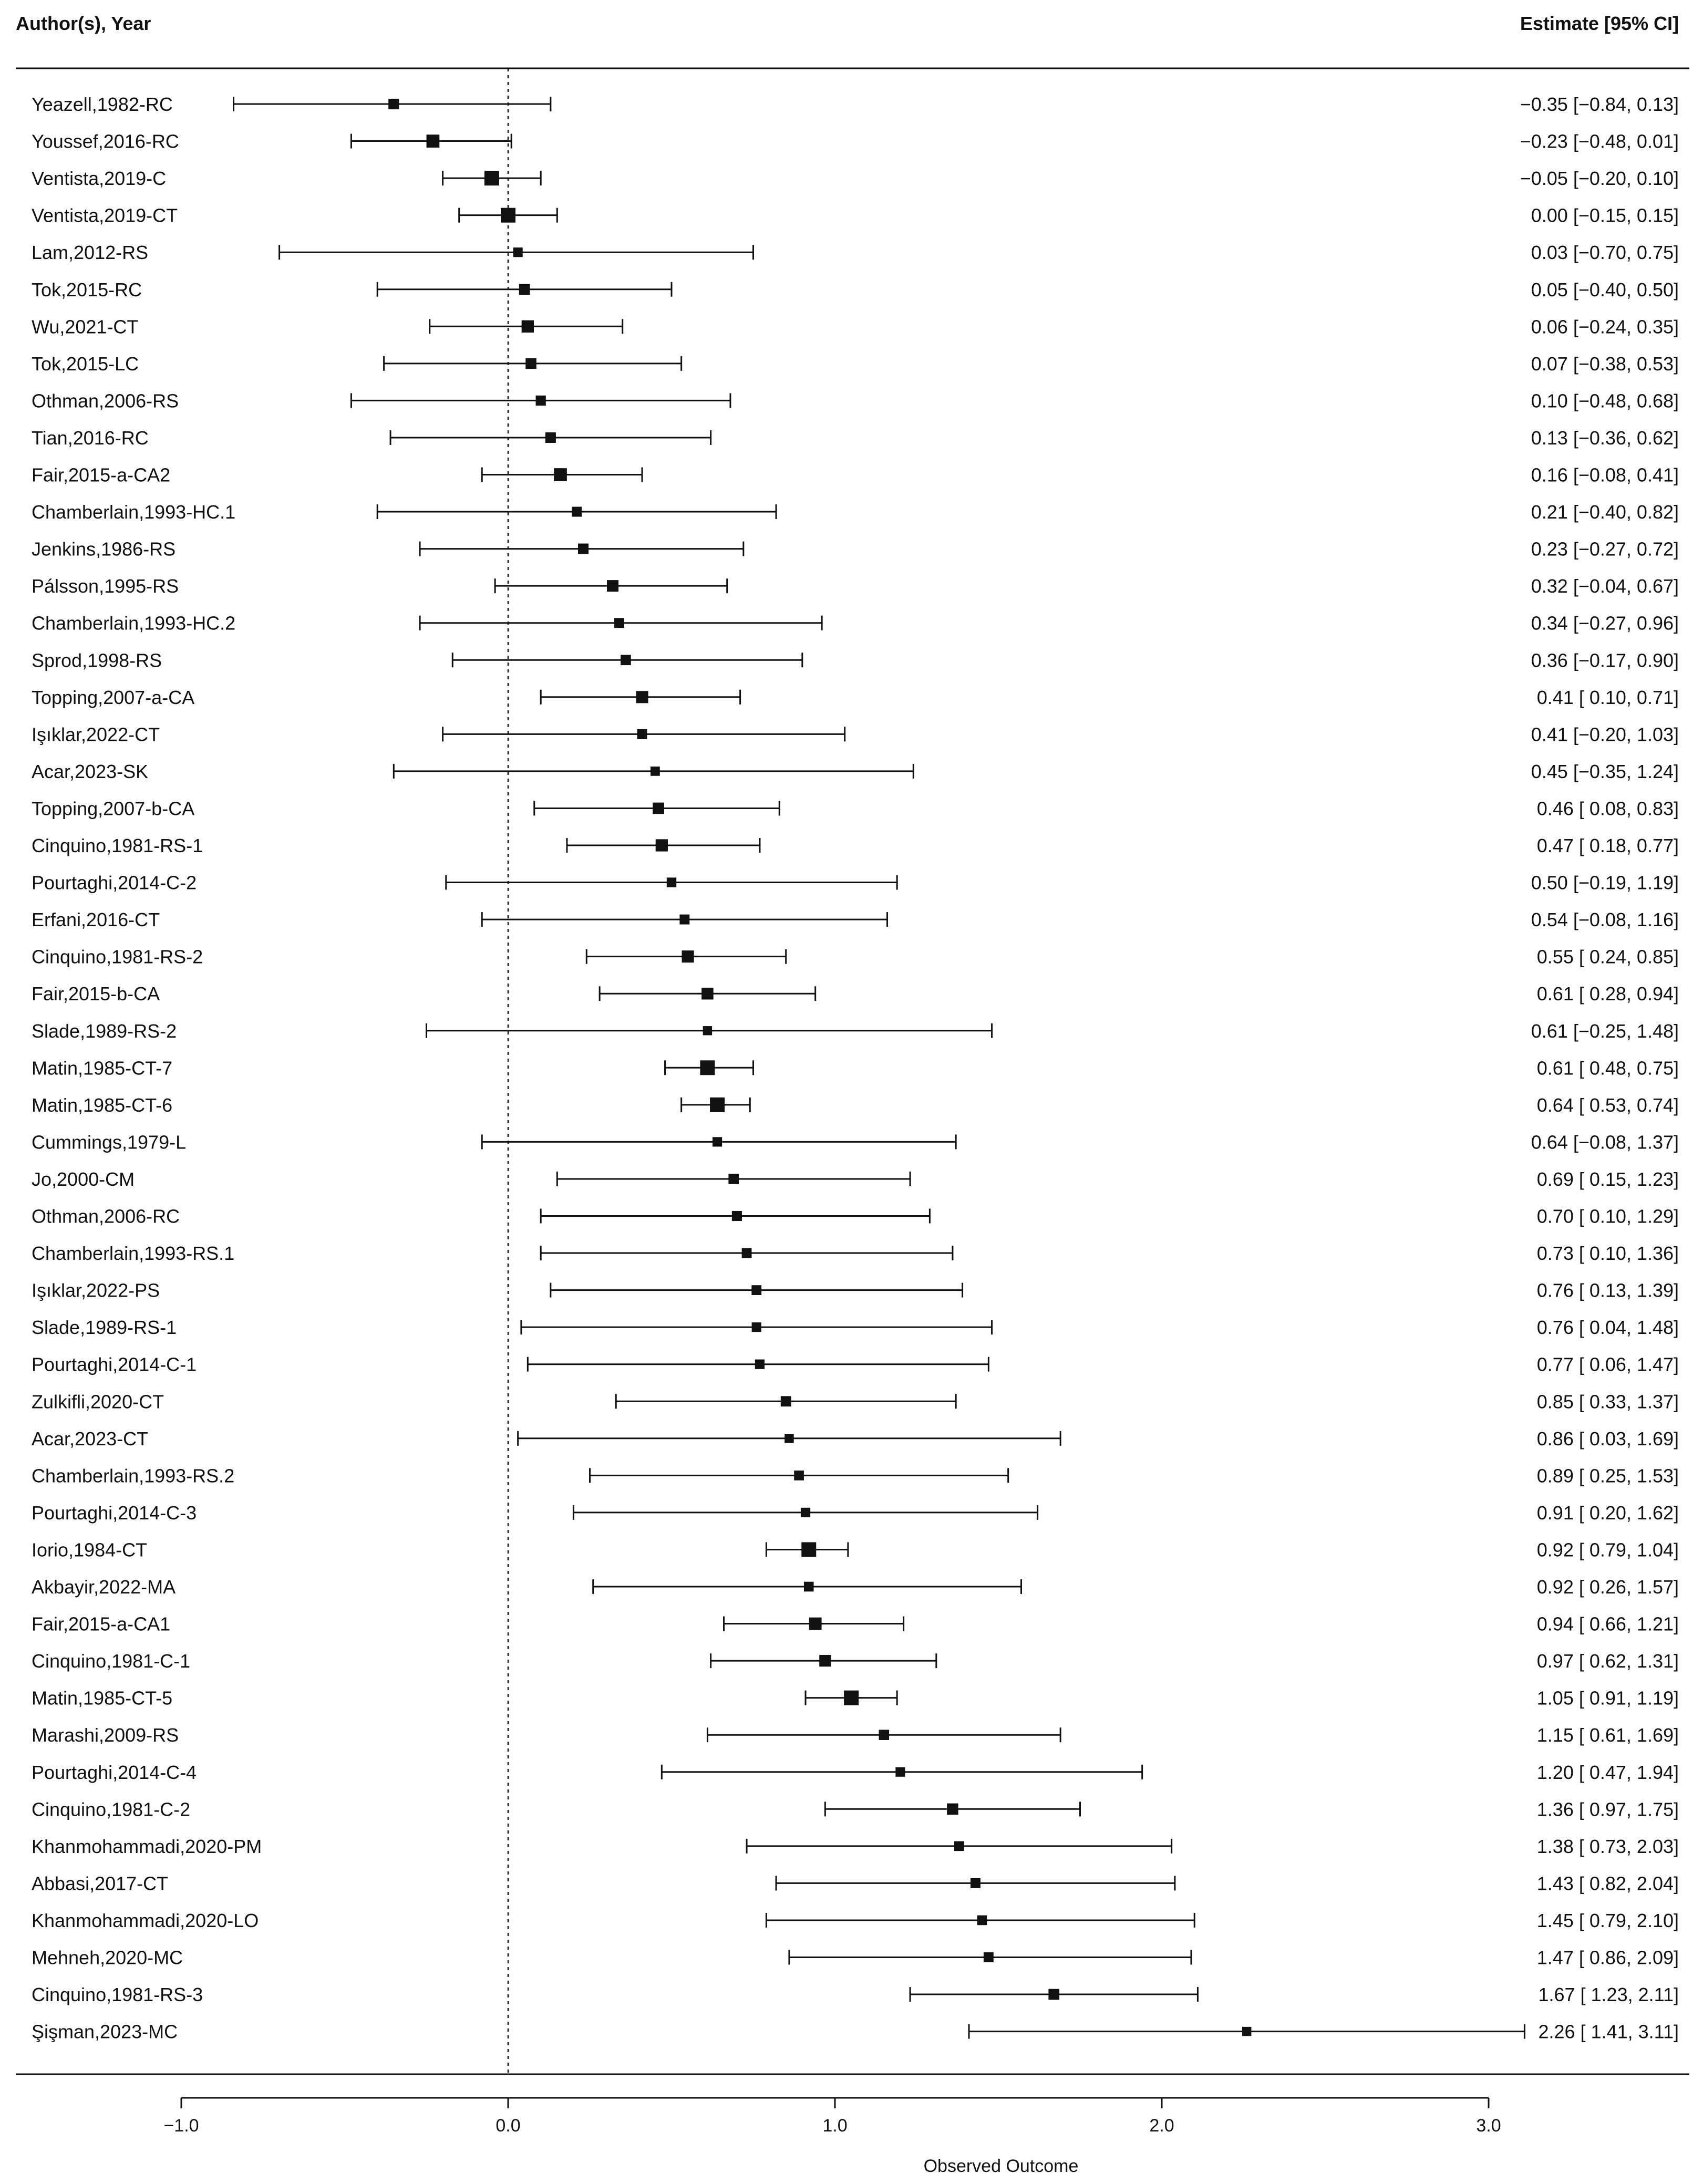  I want to click on study-row: Abbasi,2017-CT 1.43 [ 0.82, 2.04], so click(855, 1883).